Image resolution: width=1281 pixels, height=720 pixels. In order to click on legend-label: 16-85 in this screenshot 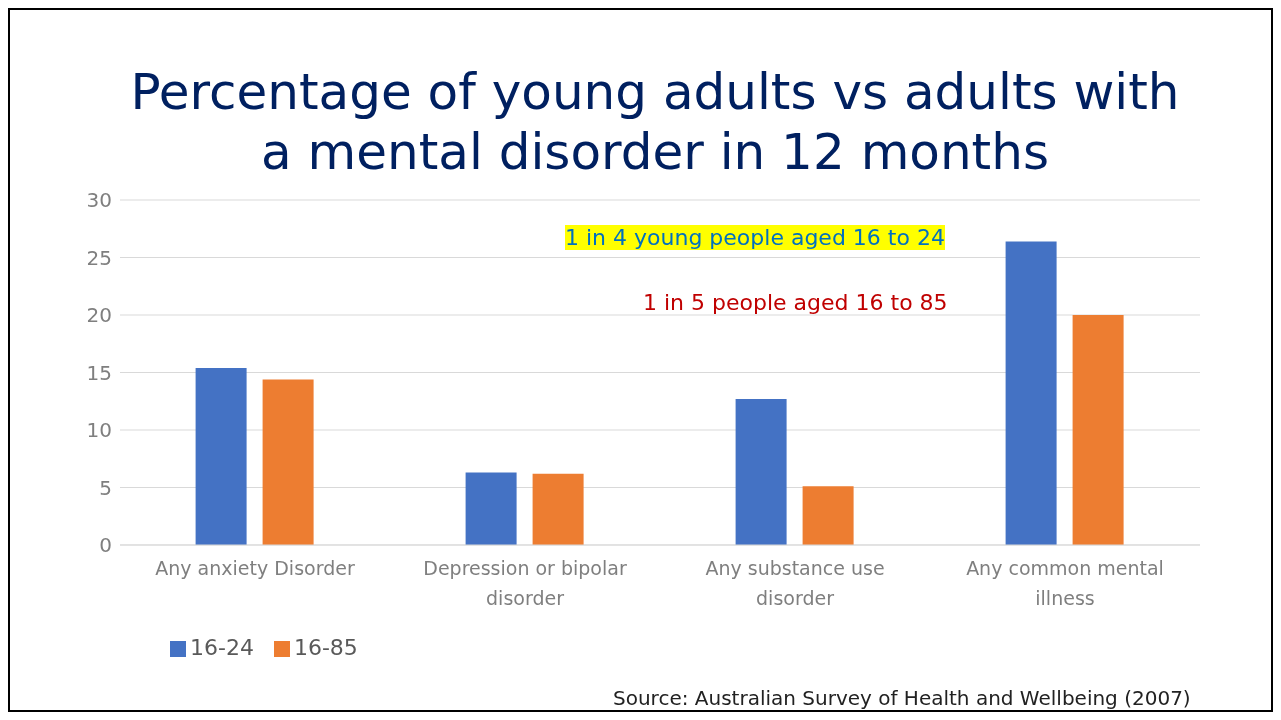, I will do `click(325, 647)`.